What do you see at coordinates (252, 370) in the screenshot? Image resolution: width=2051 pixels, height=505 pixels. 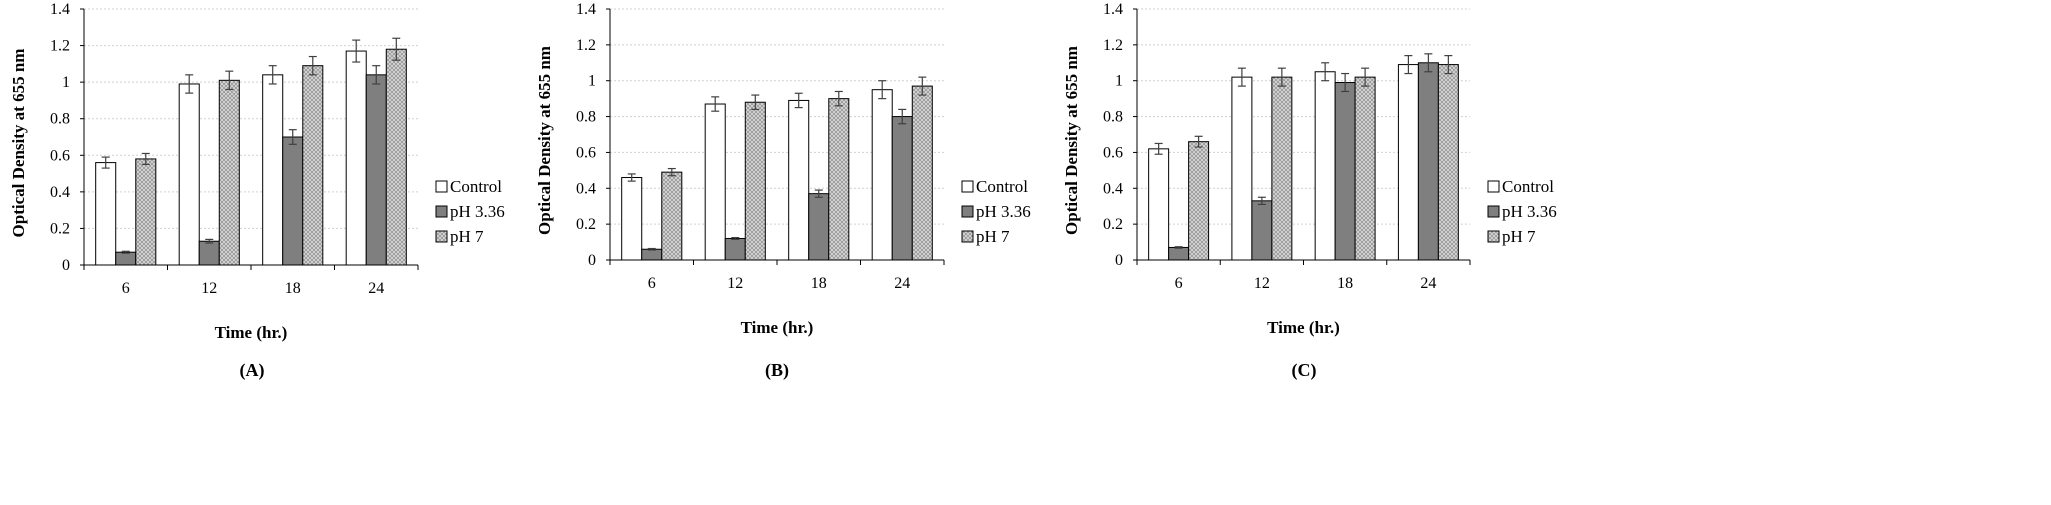 I see `panel-label: (A)` at bounding box center [252, 370].